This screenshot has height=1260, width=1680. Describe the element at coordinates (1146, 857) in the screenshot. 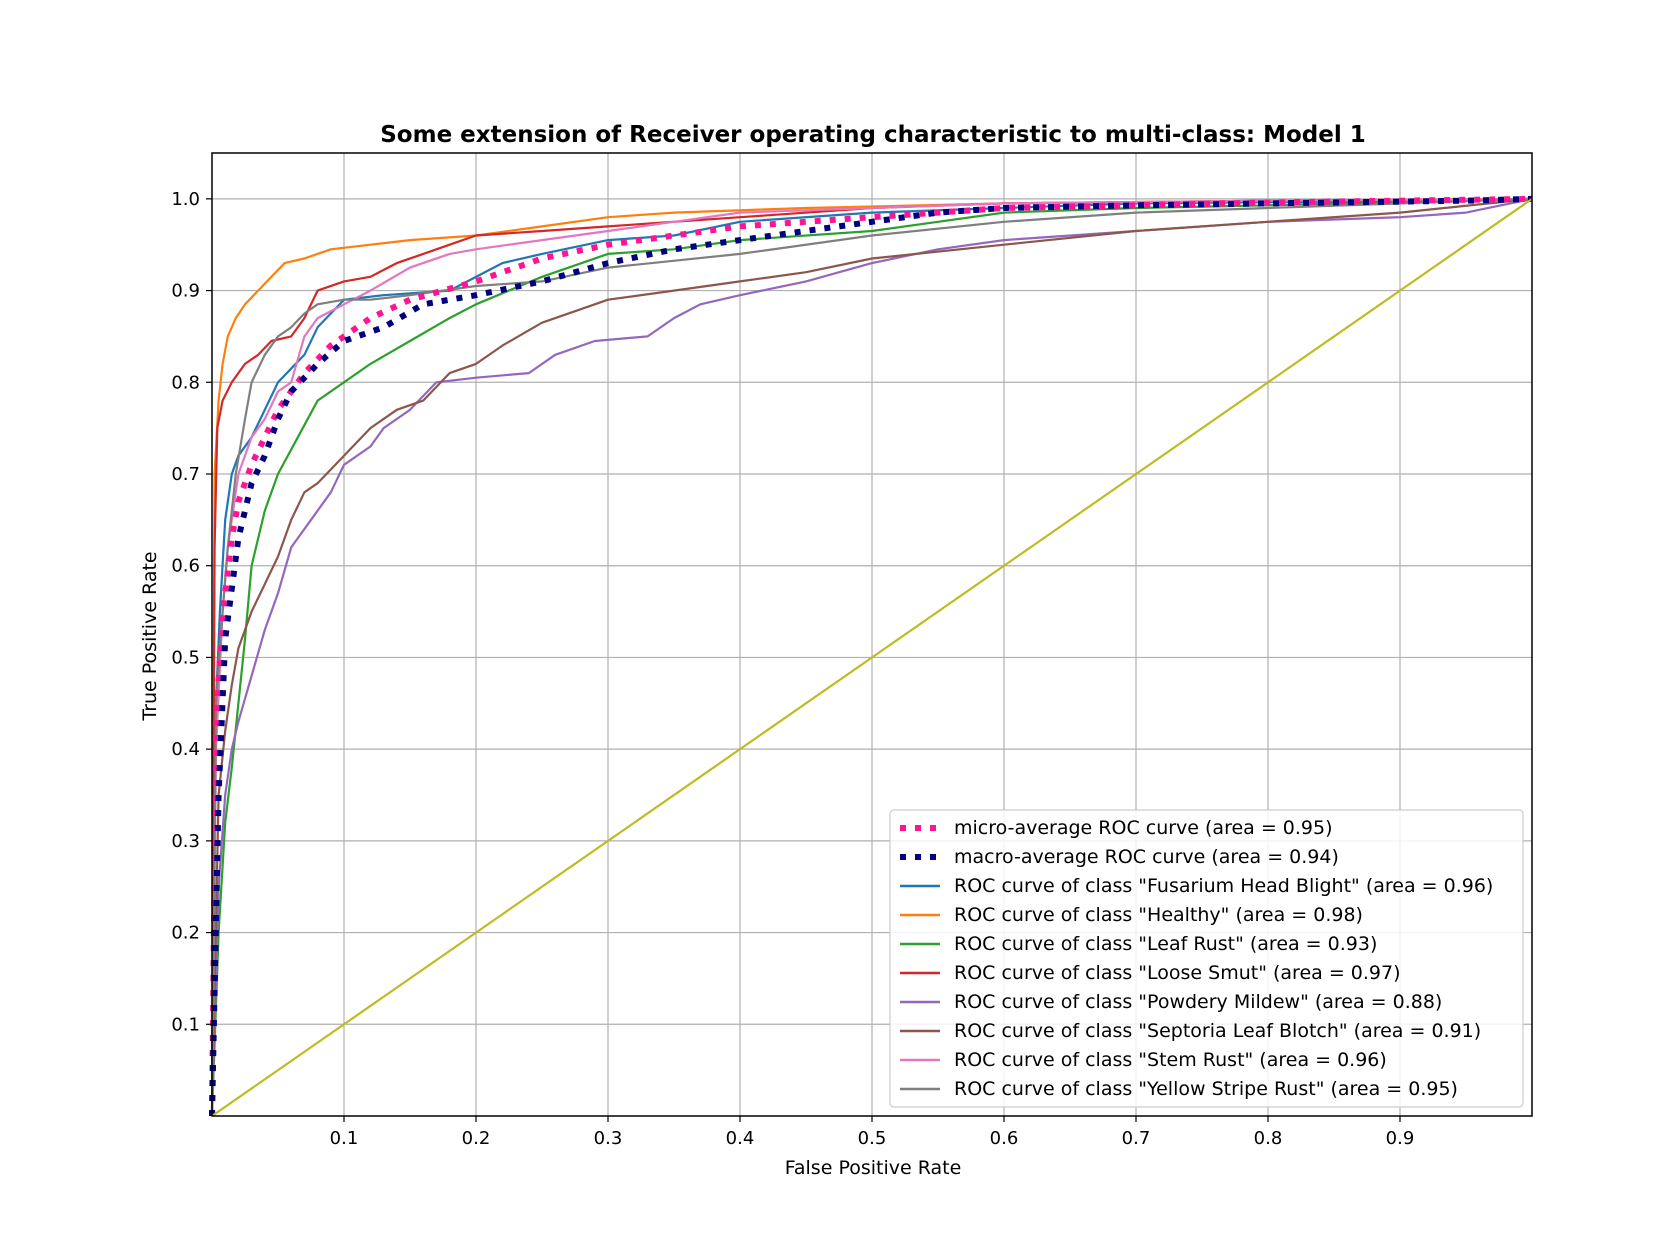

I see `legend-label: macro-average ROC curve (area = 0.94)` at that location.